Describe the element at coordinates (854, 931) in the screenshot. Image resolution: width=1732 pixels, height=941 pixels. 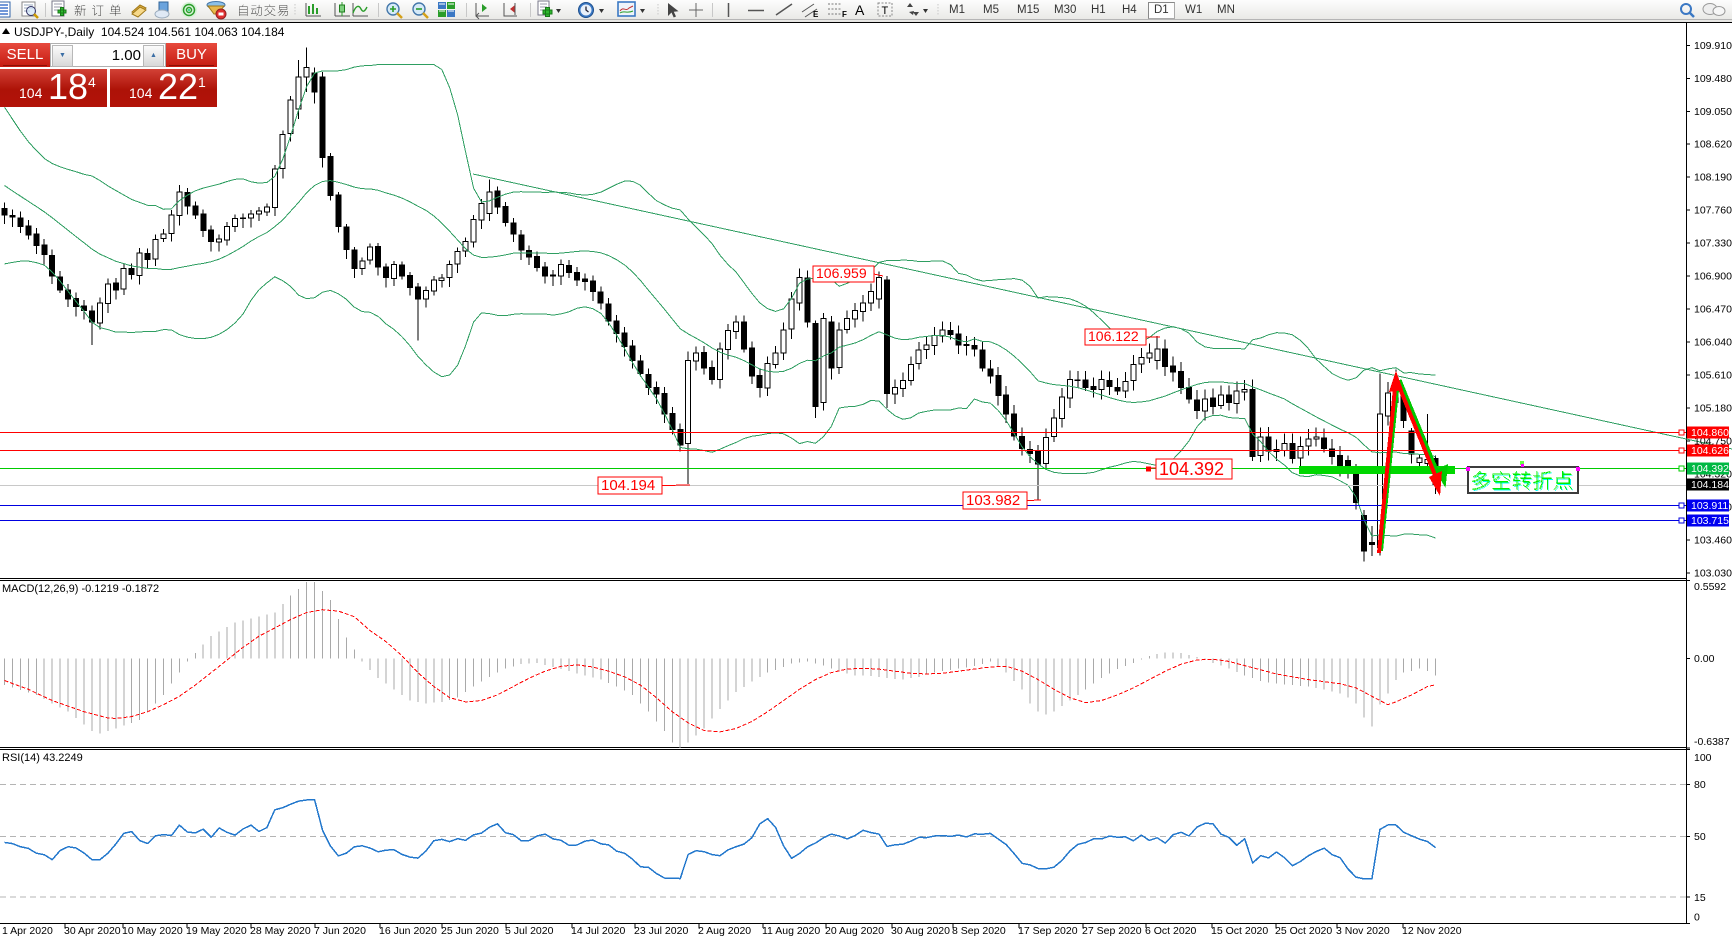
I see `svg-text: 20 Aug 2020` at that location.